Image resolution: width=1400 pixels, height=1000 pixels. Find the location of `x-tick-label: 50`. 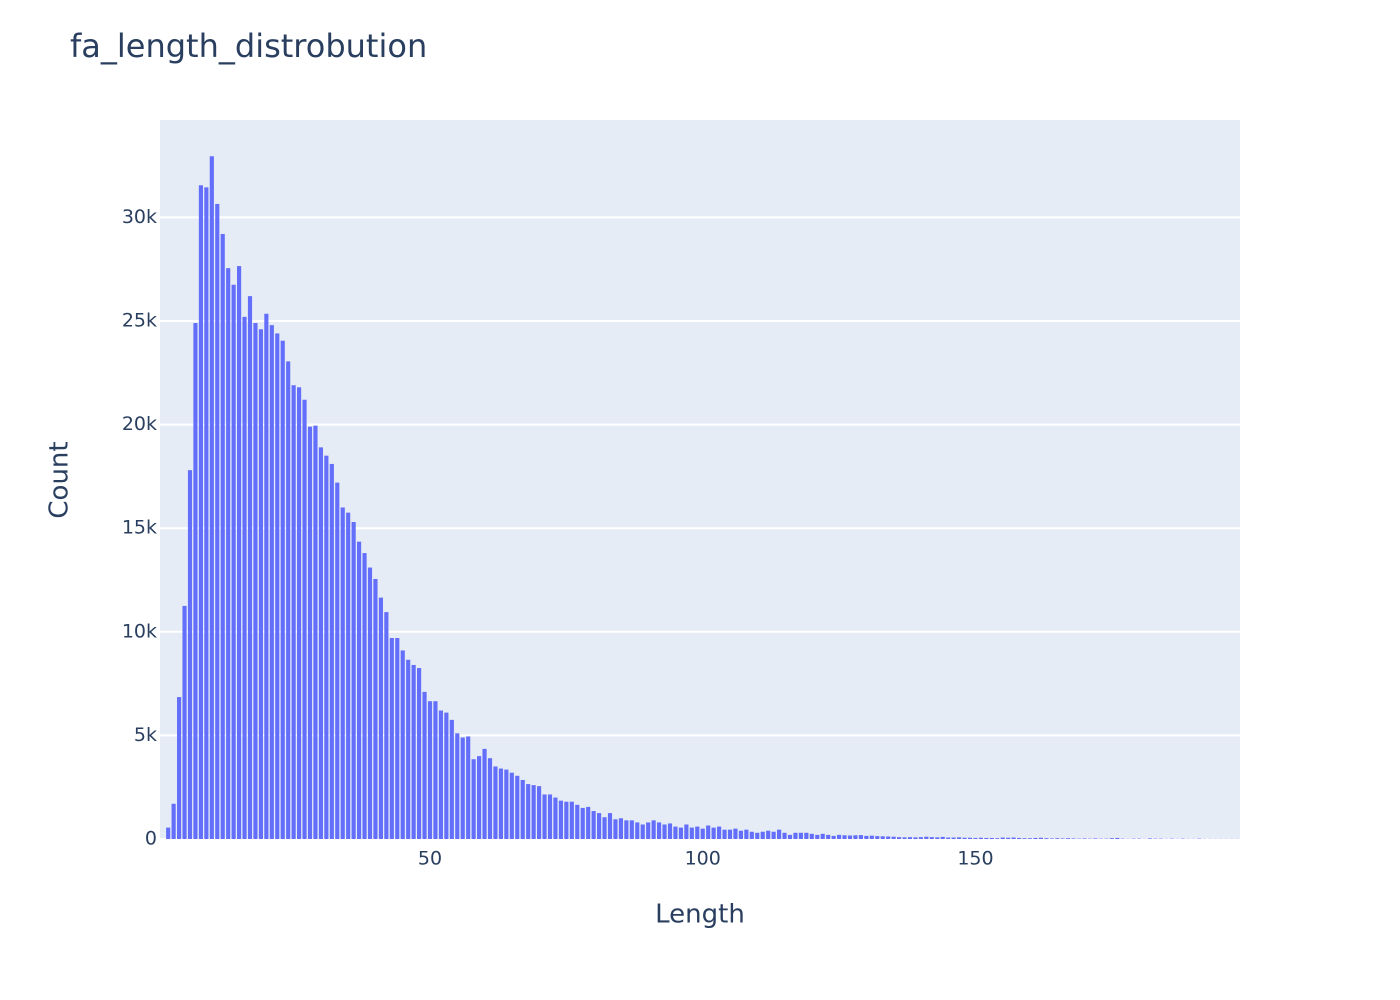

x-tick-label: 50 is located at coordinates (430, 859).